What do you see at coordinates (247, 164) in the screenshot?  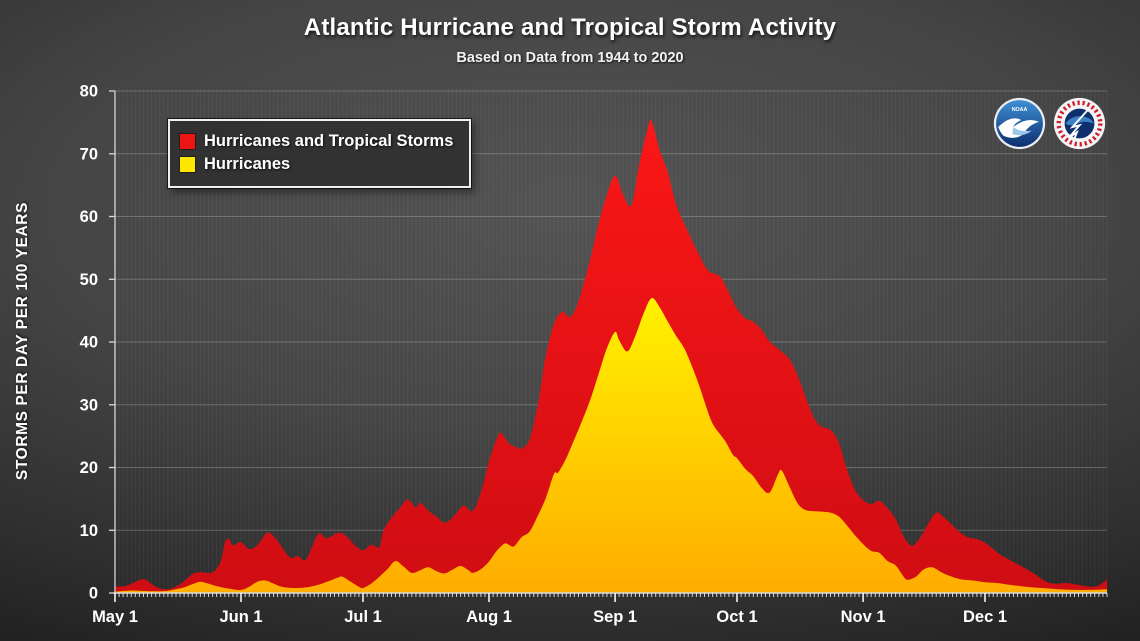 I see `legend-label-hurricanes: Hurricanes` at bounding box center [247, 164].